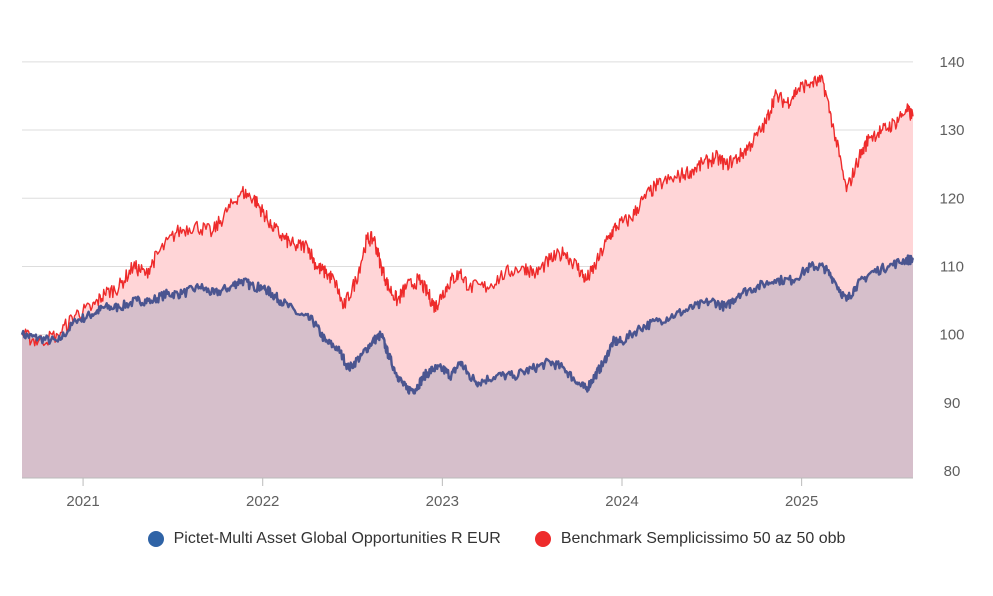 This screenshot has width=993, height=596. What do you see at coordinates (262, 501) in the screenshot?
I see `x-tick-label-2022: 2022` at bounding box center [262, 501].